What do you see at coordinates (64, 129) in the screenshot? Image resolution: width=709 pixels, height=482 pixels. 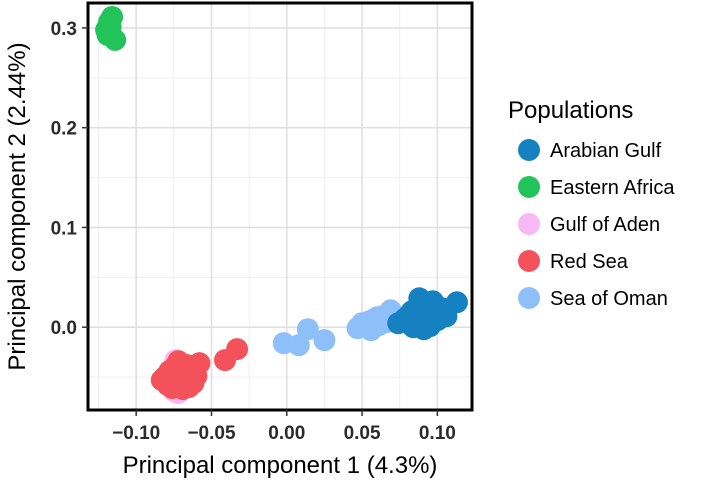 I see `y-tick-label: 0.2` at bounding box center [64, 129].